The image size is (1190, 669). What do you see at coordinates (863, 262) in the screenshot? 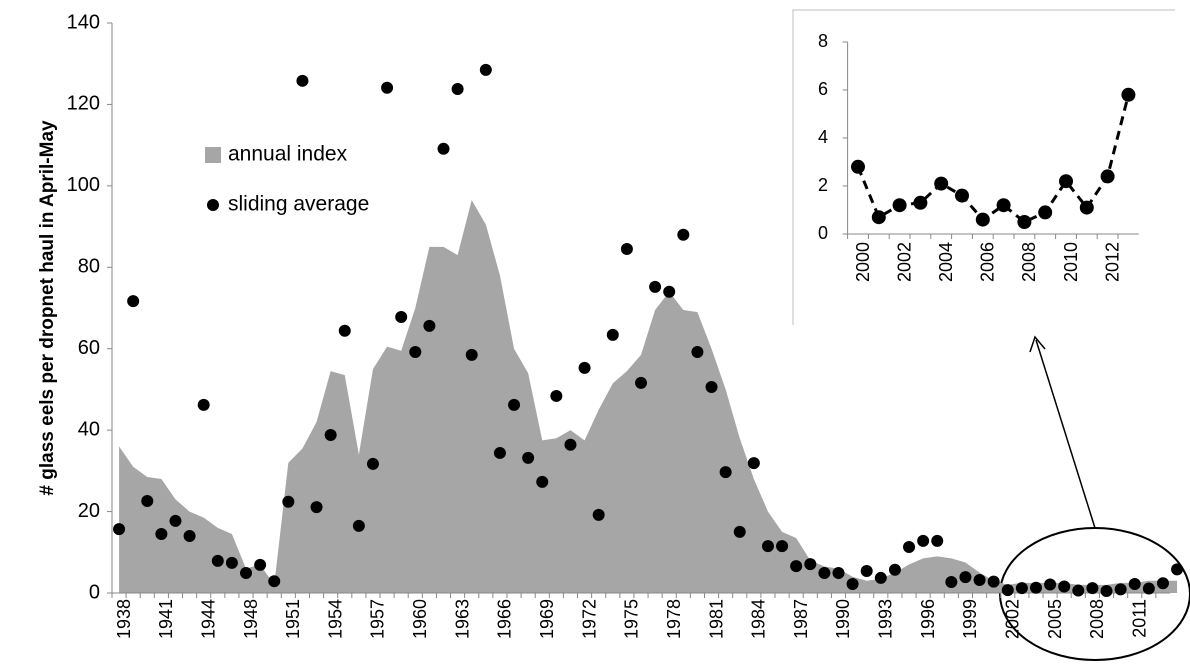
I see `x-tick-label: 2000` at bounding box center [863, 262].